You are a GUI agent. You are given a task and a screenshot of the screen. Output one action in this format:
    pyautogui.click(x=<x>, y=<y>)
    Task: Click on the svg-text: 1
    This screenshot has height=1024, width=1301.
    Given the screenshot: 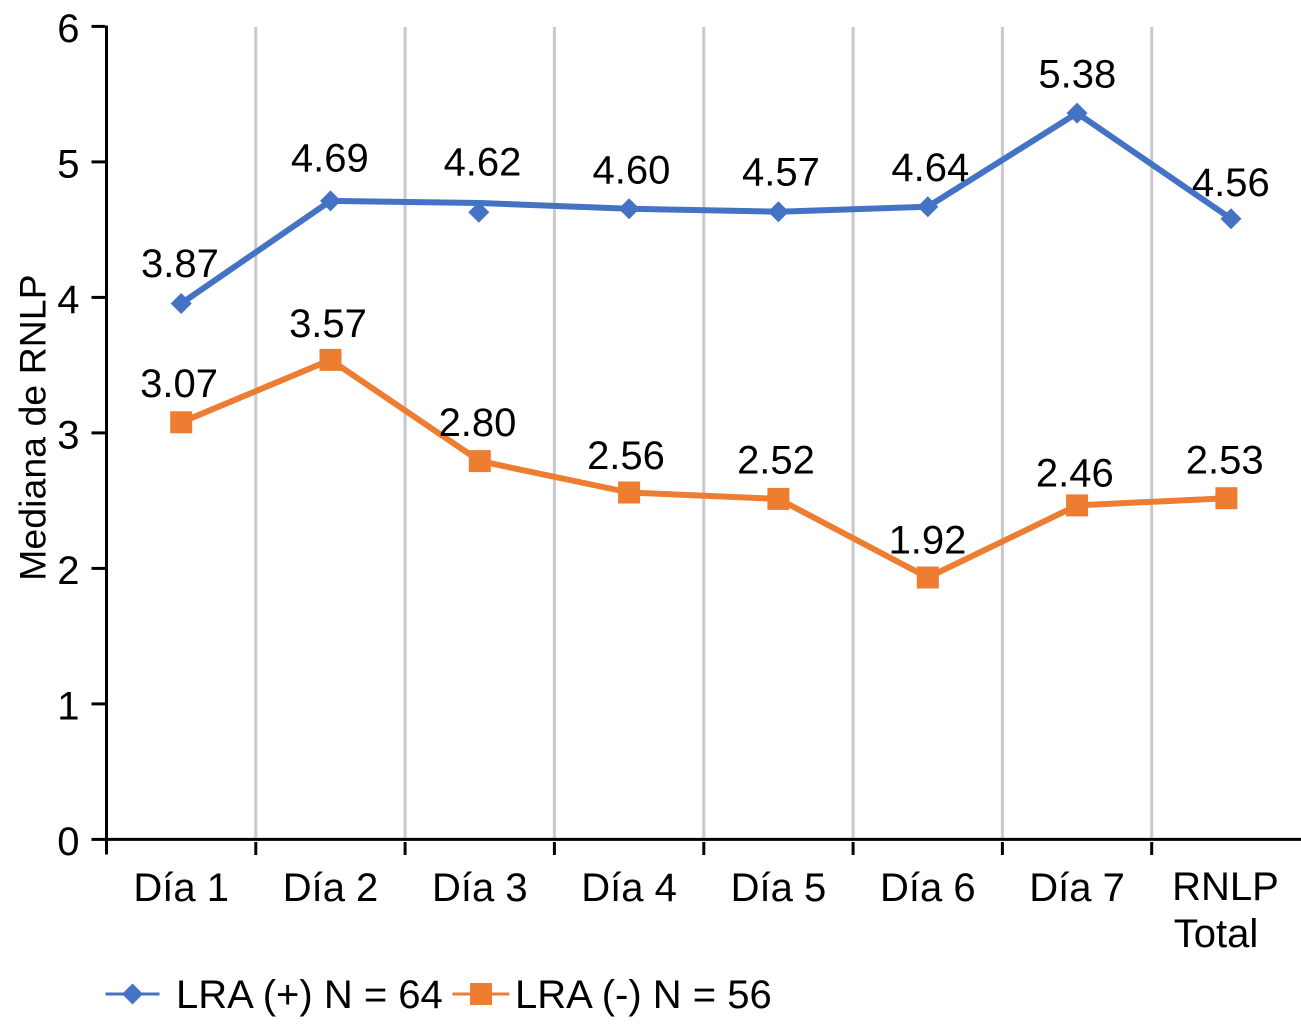 What is the action you would take?
    pyautogui.click(x=68, y=706)
    